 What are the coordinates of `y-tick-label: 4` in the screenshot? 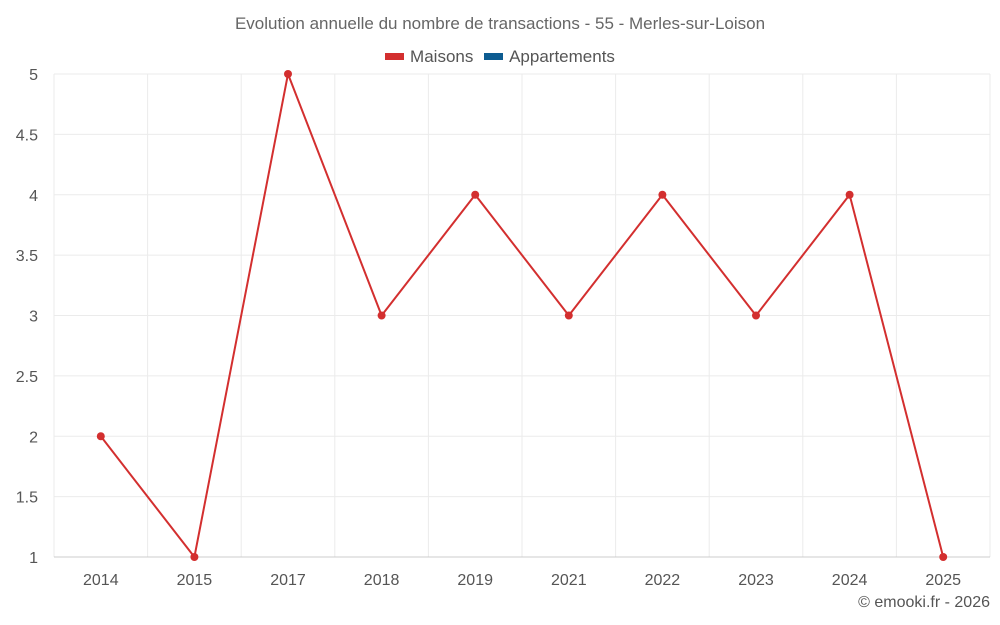 It's located at (33, 196).